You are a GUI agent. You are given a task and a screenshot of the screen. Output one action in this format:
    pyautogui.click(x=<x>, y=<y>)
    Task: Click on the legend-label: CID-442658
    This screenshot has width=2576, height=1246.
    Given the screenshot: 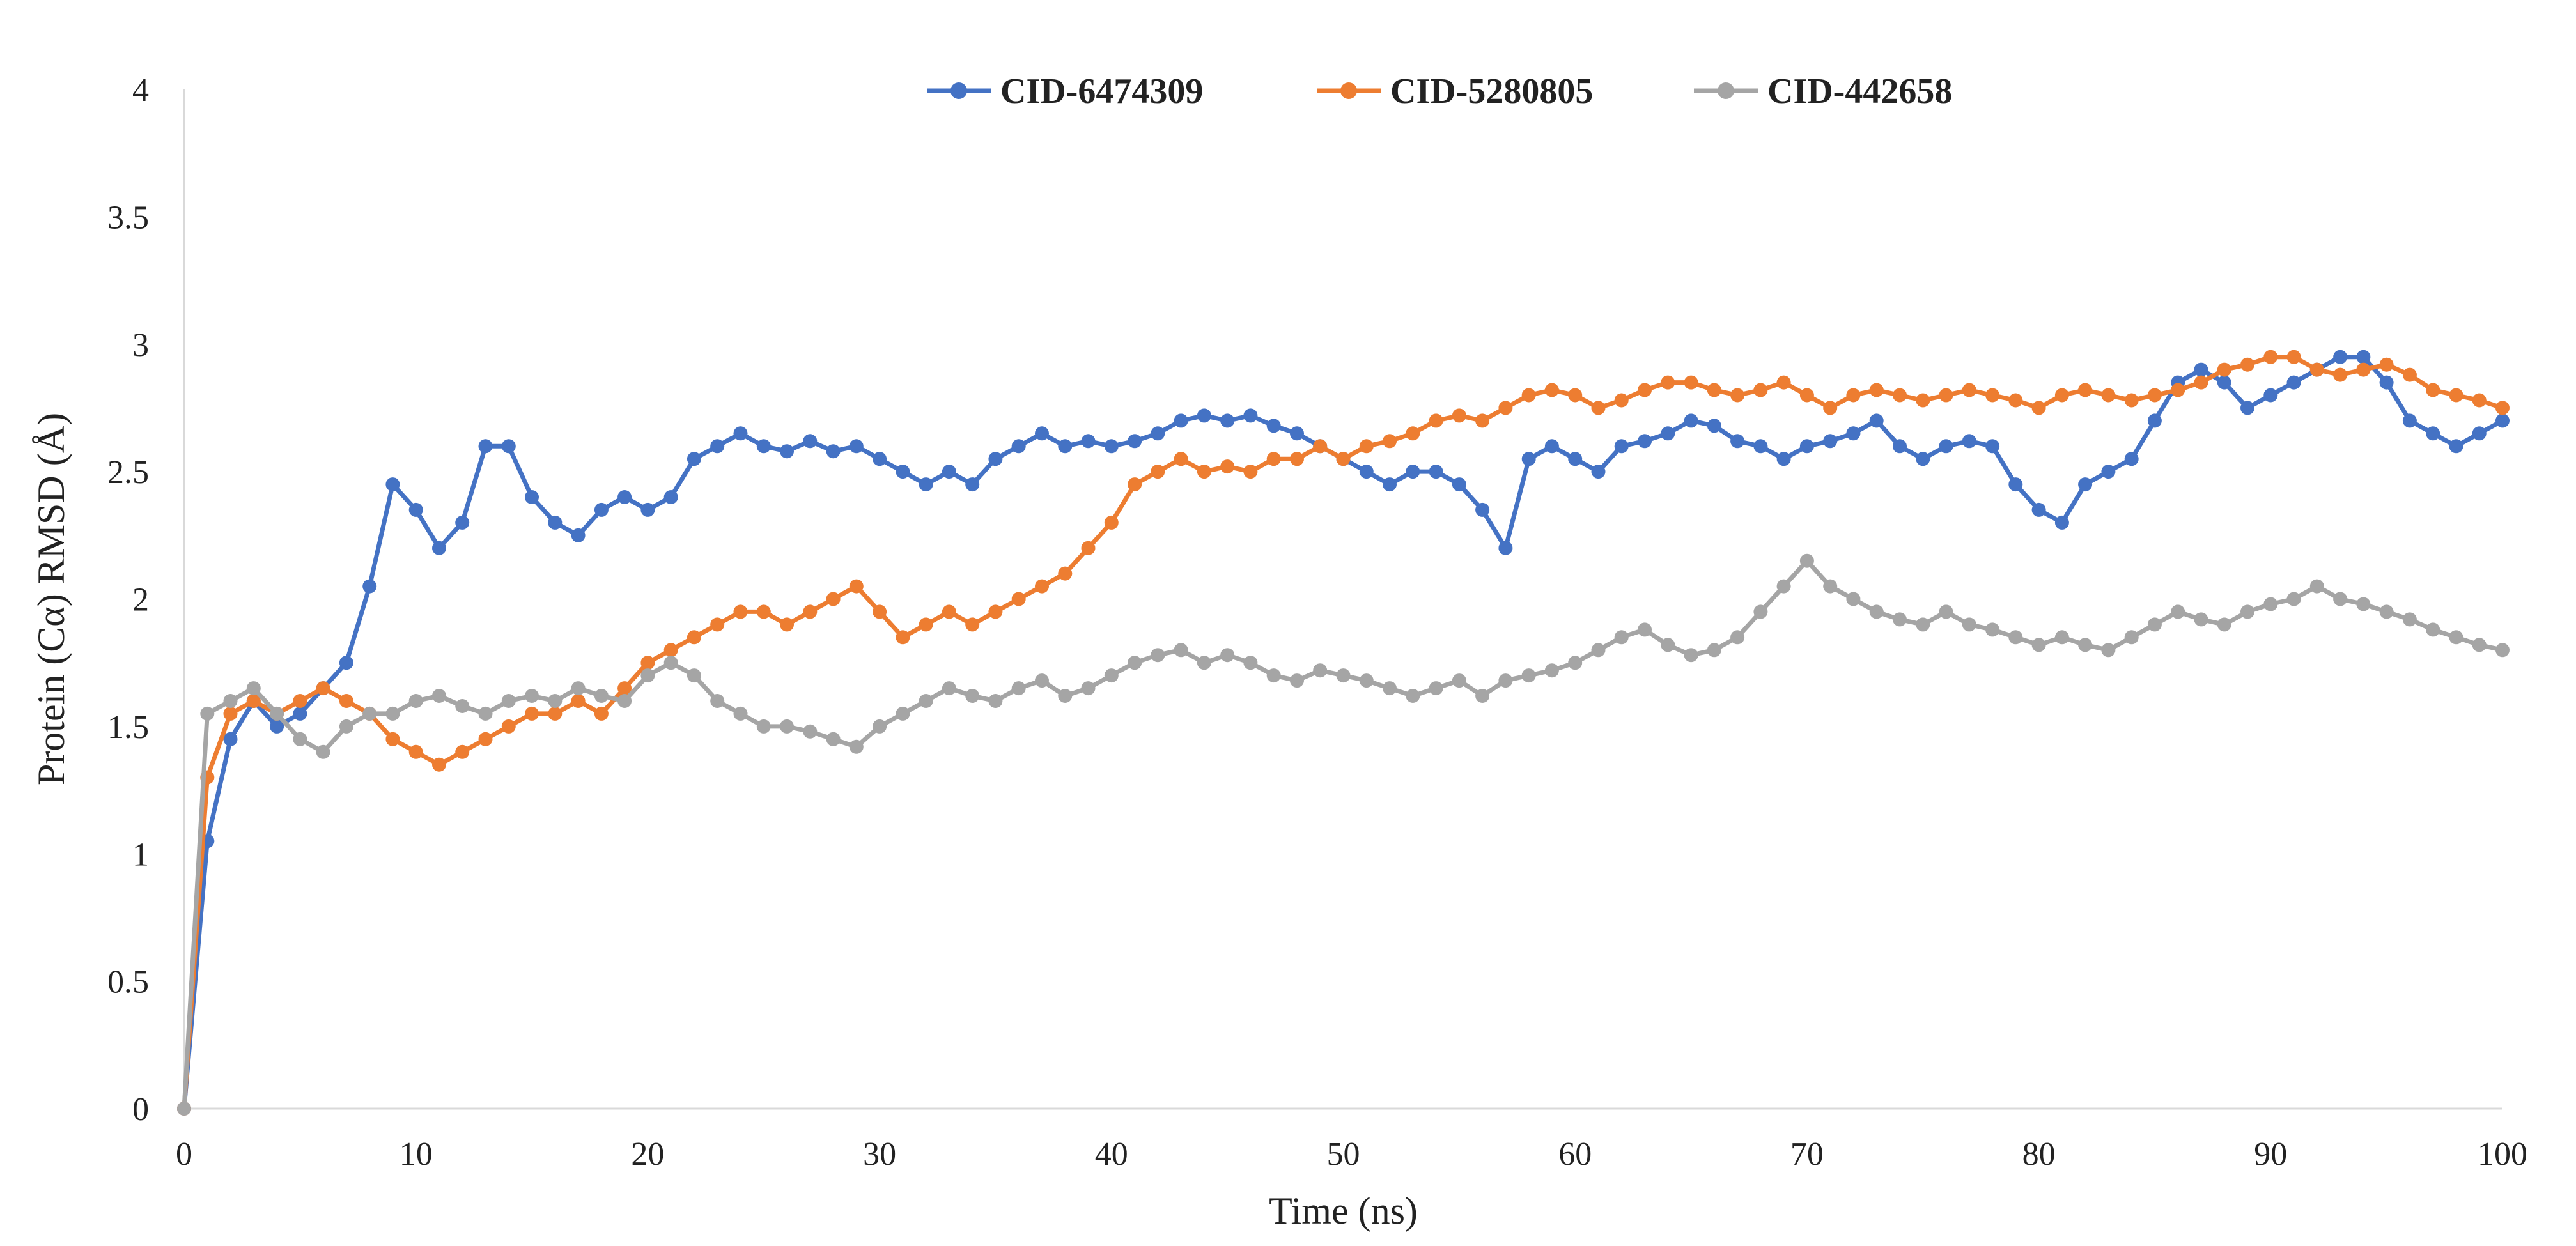 What is the action you would take?
    pyautogui.click(x=1859, y=91)
    